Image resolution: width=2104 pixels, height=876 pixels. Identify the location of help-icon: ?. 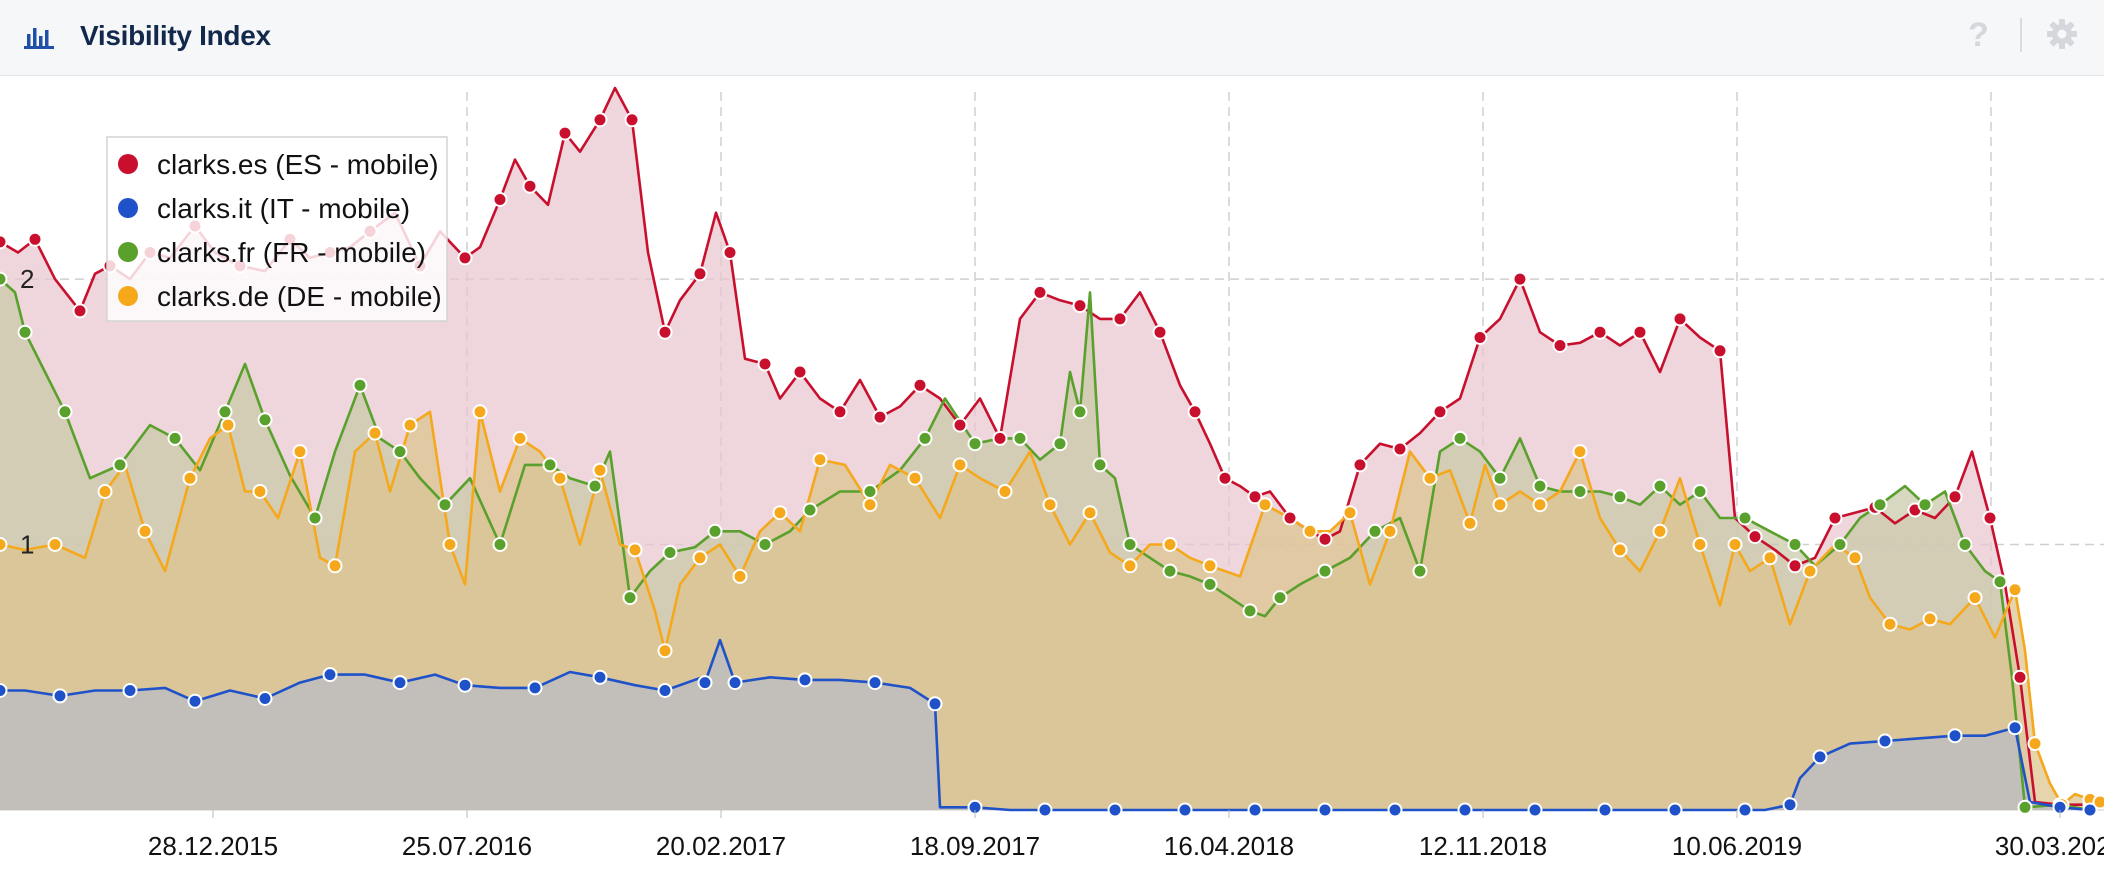
(1978, 35).